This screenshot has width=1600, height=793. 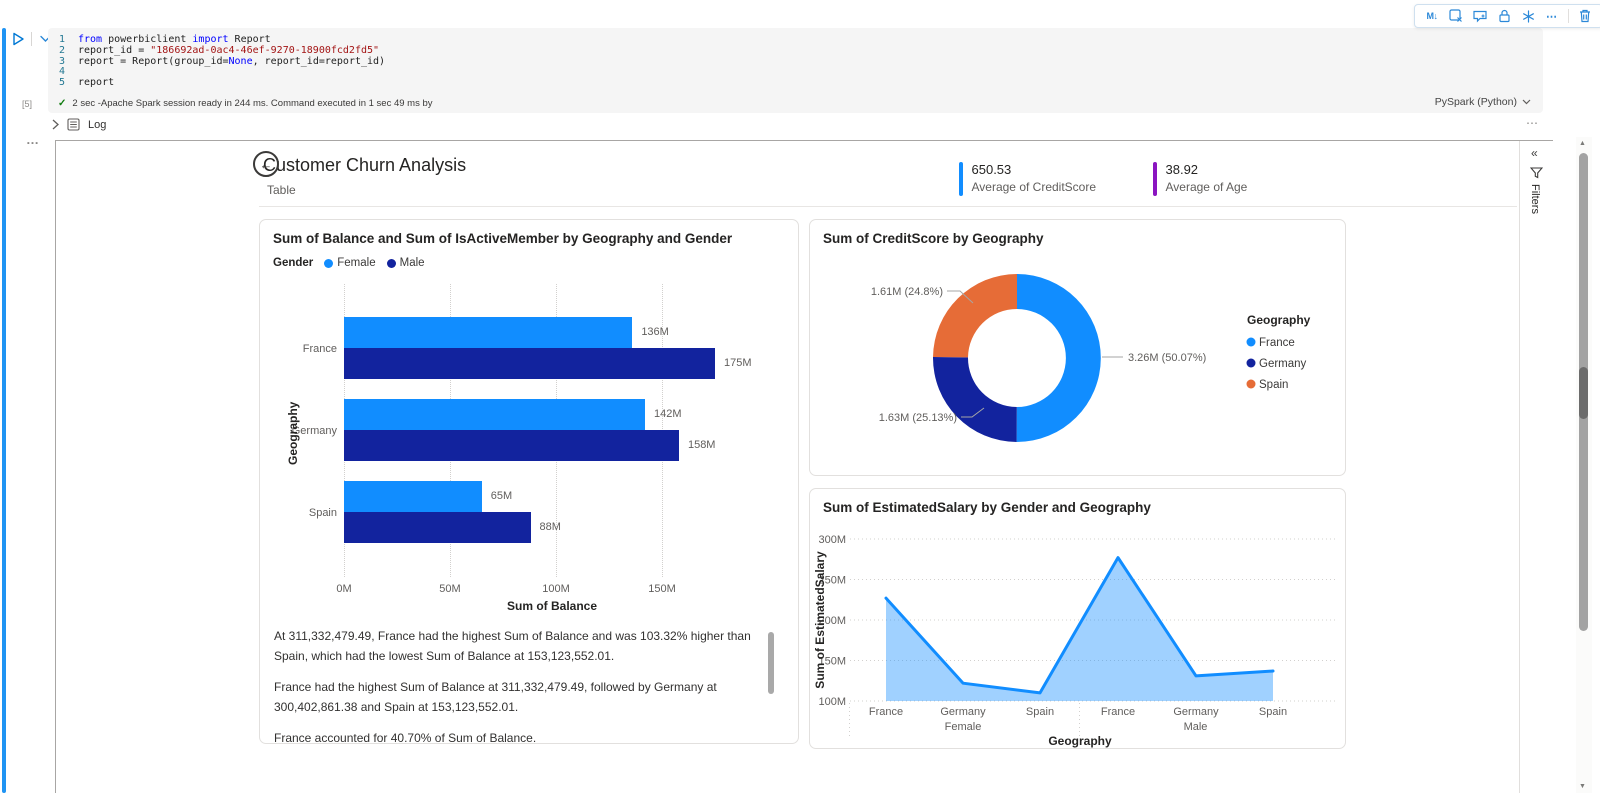 What do you see at coordinates (1456, 16) in the screenshot?
I see `clear-output-icon` at bounding box center [1456, 16].